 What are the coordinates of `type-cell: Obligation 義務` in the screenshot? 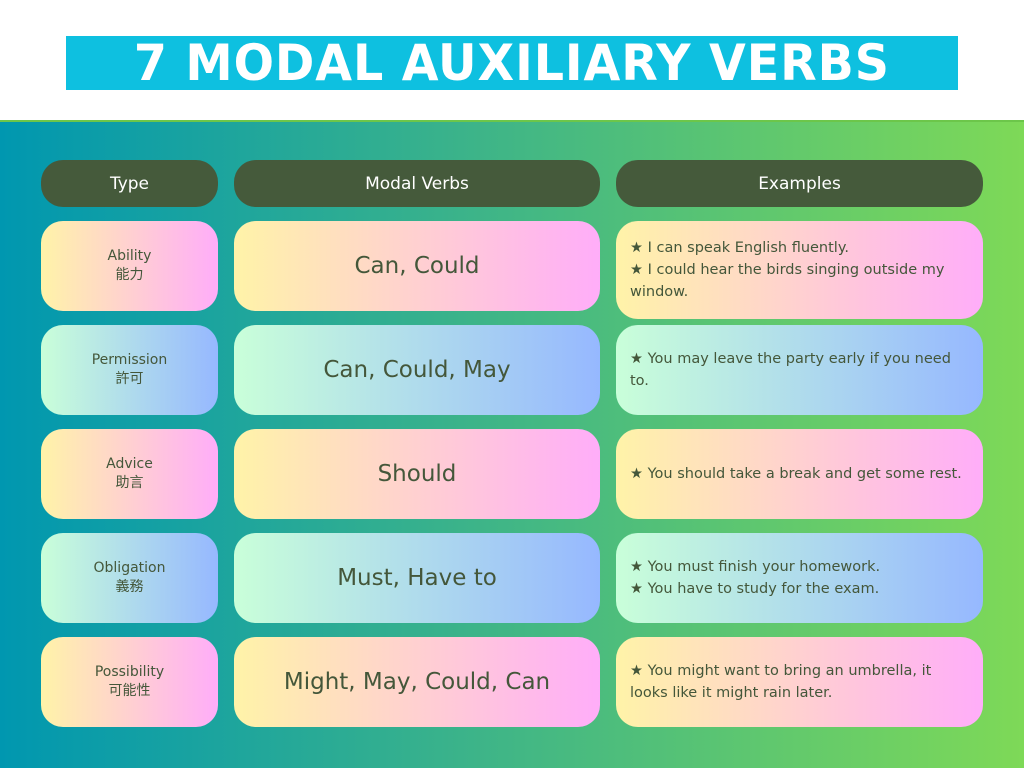 It's located at (129, 578).